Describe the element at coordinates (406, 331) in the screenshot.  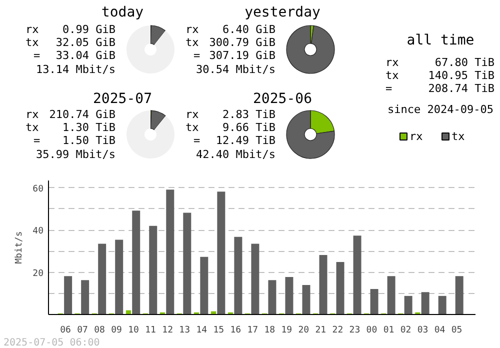
I see `x-tick-label: 02` at that location.